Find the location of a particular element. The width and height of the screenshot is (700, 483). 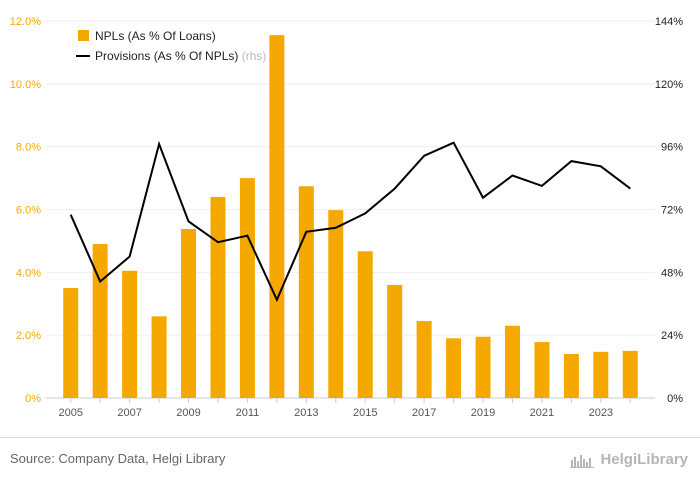

left-tick-label: 0% is located at coordinates (33, 399).